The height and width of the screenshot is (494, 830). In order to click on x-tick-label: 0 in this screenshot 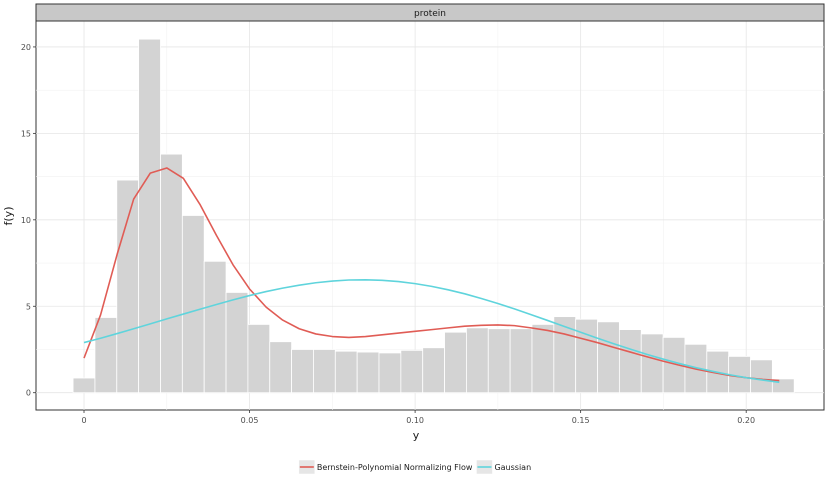, I will do `click(83, 420)`.